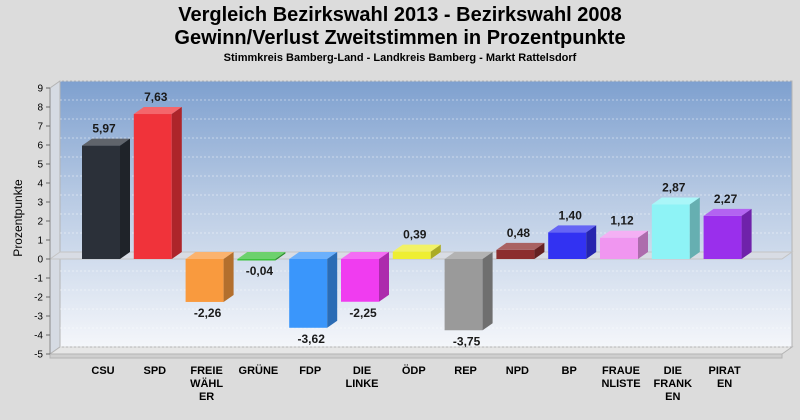  What do you see at coordinates (40, 146) in the screenshot?
I see `y-tick-label: 6` at bounding box center [40, 146].